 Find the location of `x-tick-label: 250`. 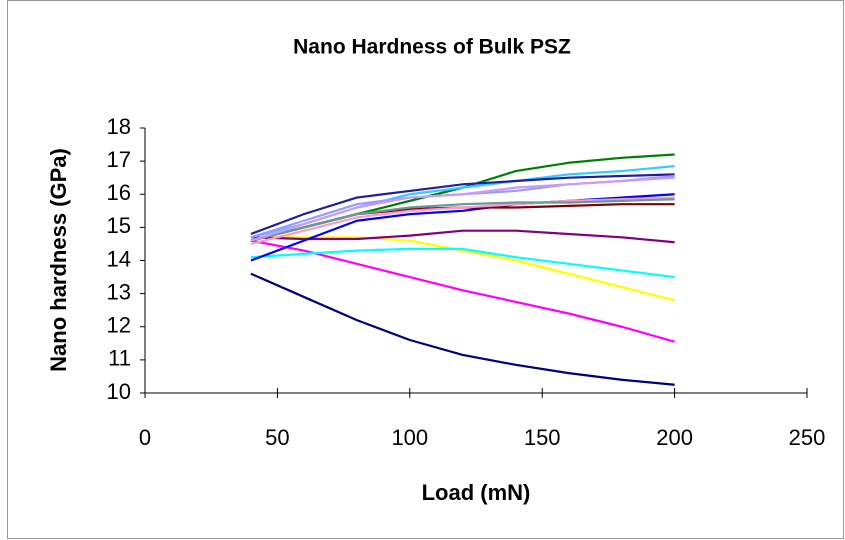

x-tick-label: 250 is located at coordinates (807, 437).